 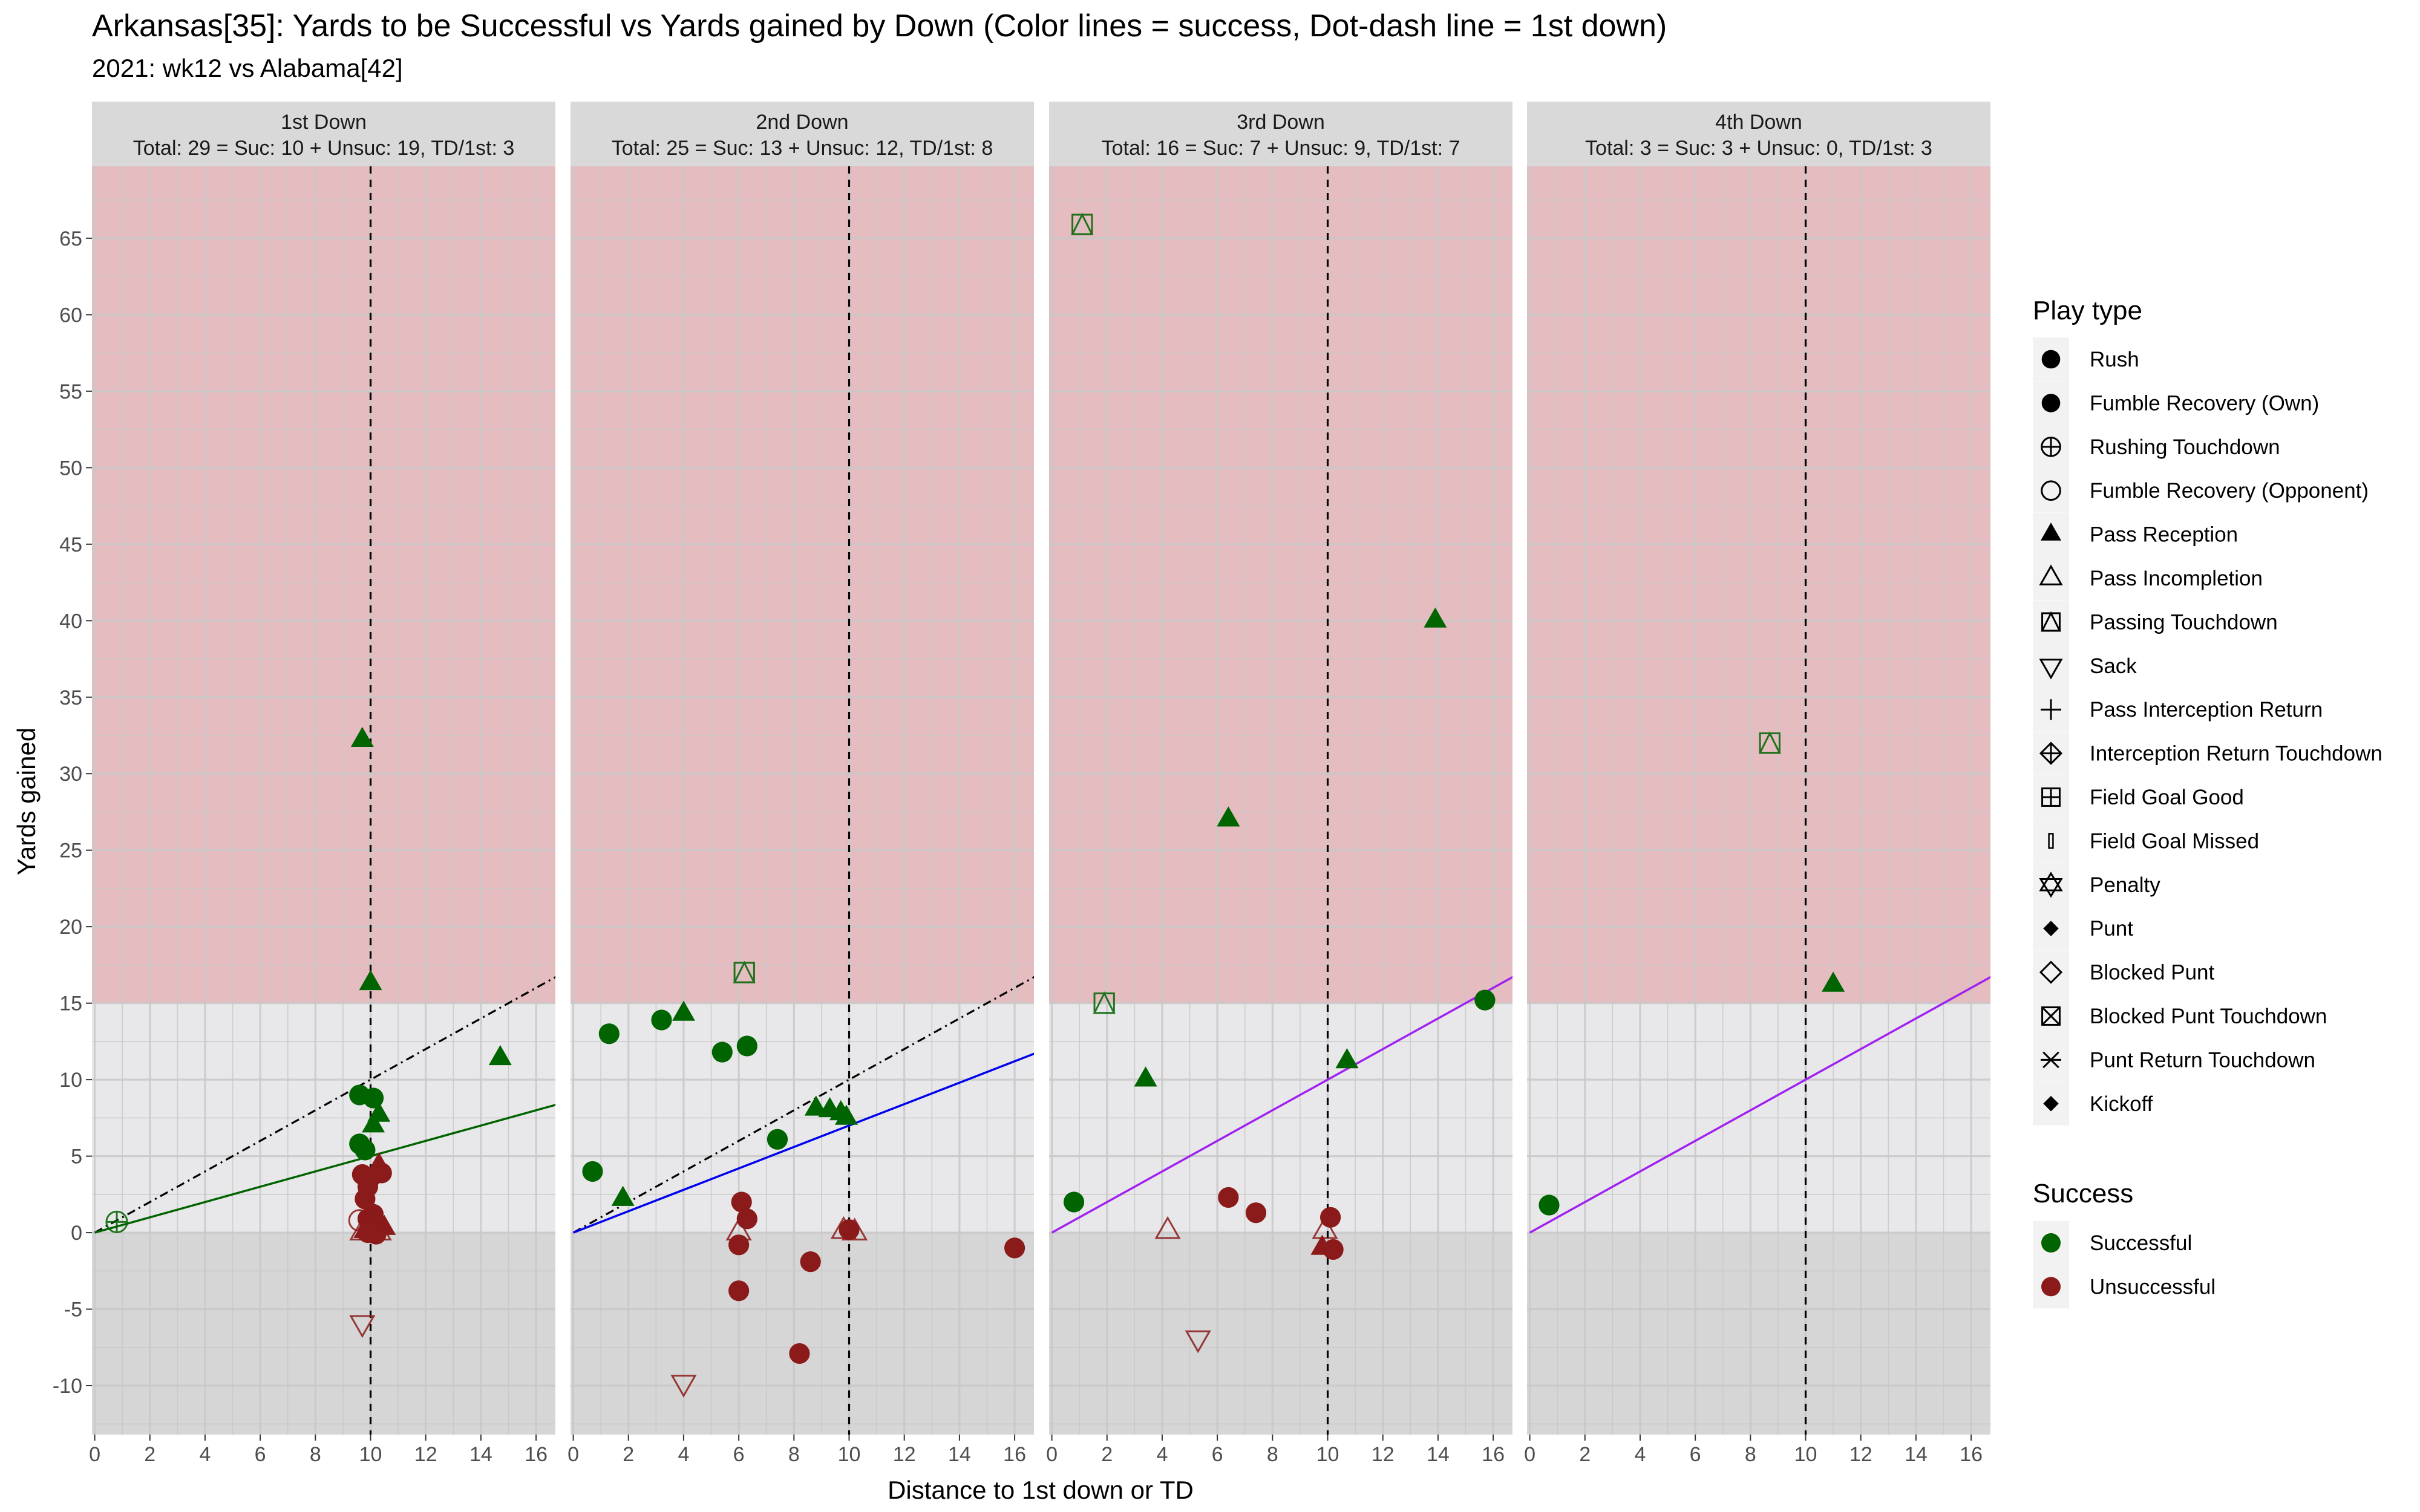 I want to click on legend-key-penalty, so click(x=2051, y=885).